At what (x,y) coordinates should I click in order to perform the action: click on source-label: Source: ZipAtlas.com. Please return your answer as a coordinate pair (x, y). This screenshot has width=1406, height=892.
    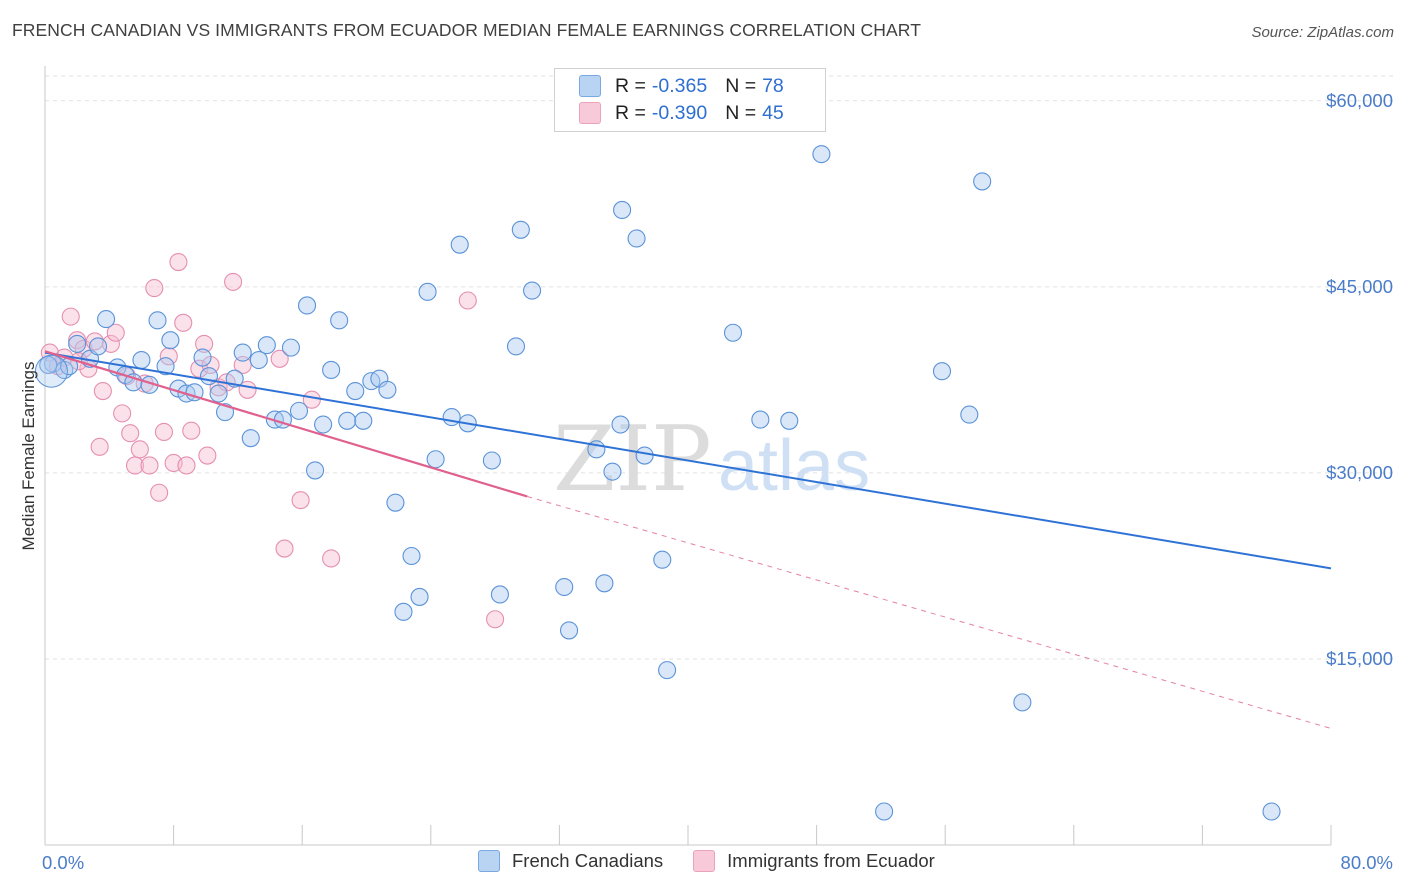
    Looking at the image, I should click on (1322, 32).